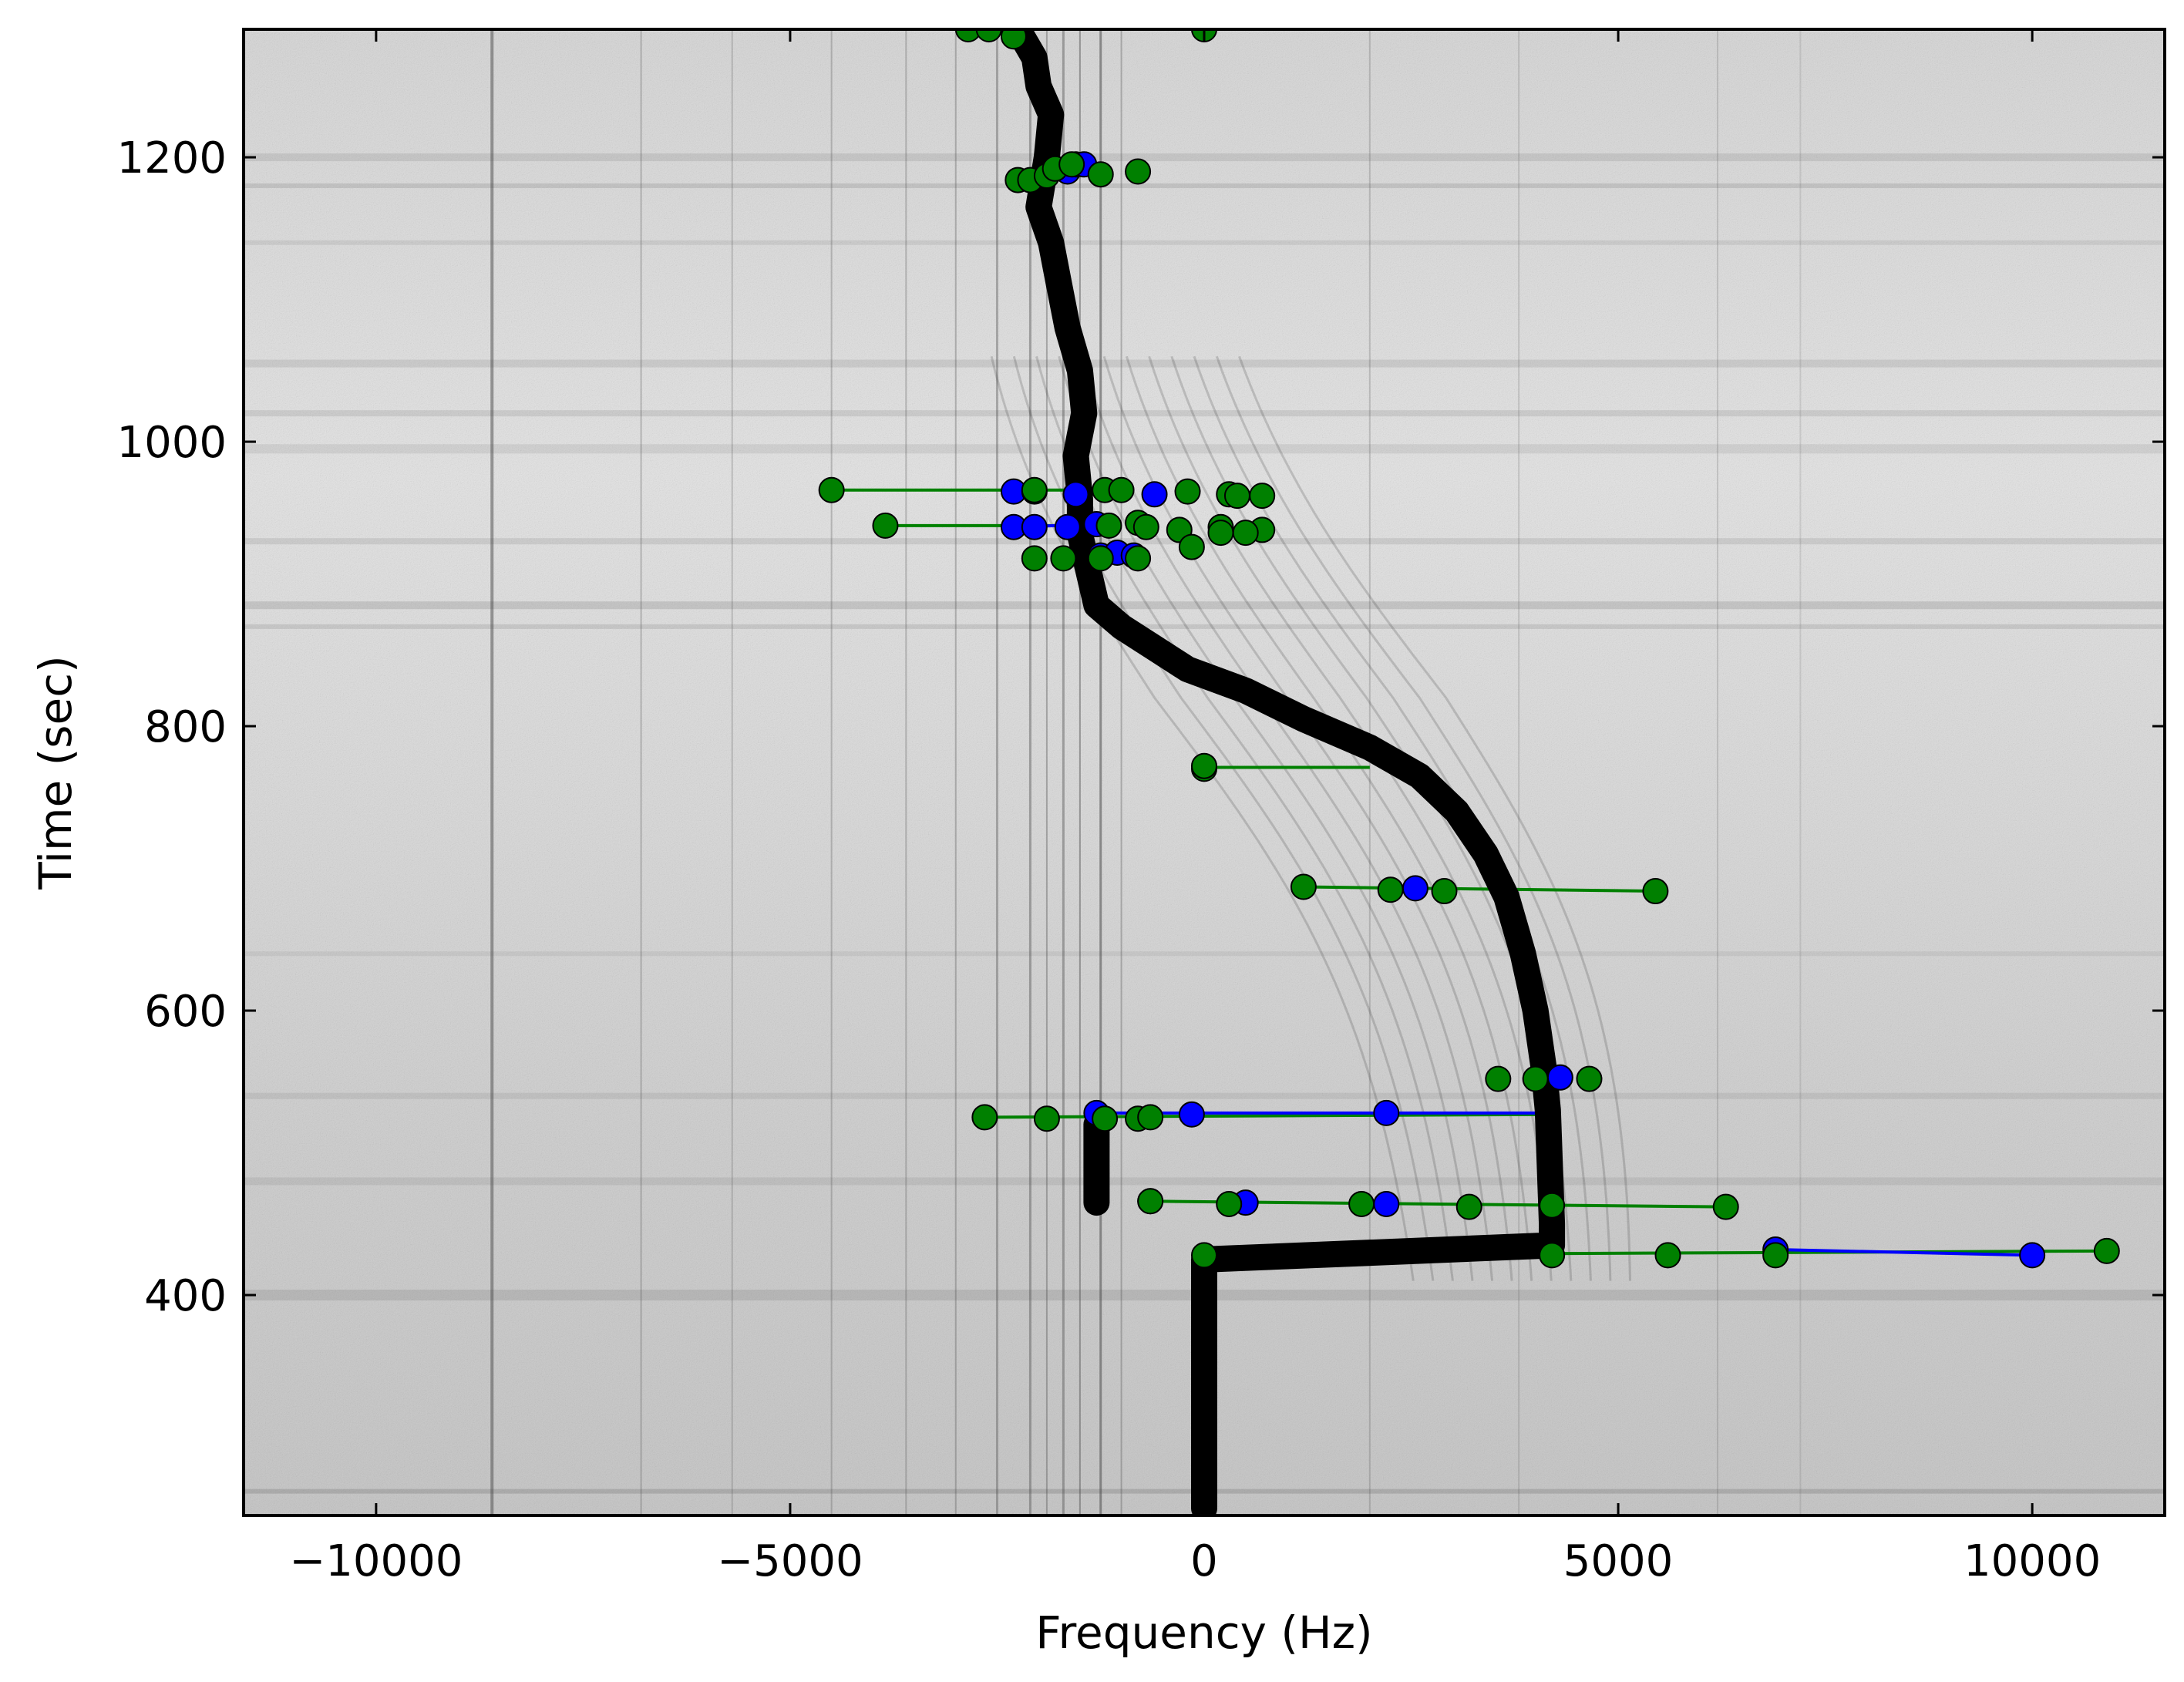 The image size is (2184, 1682). Describe the element at coordinates (171, 443) in the screenshot. I see `y-tick-label: 1000` at that location.